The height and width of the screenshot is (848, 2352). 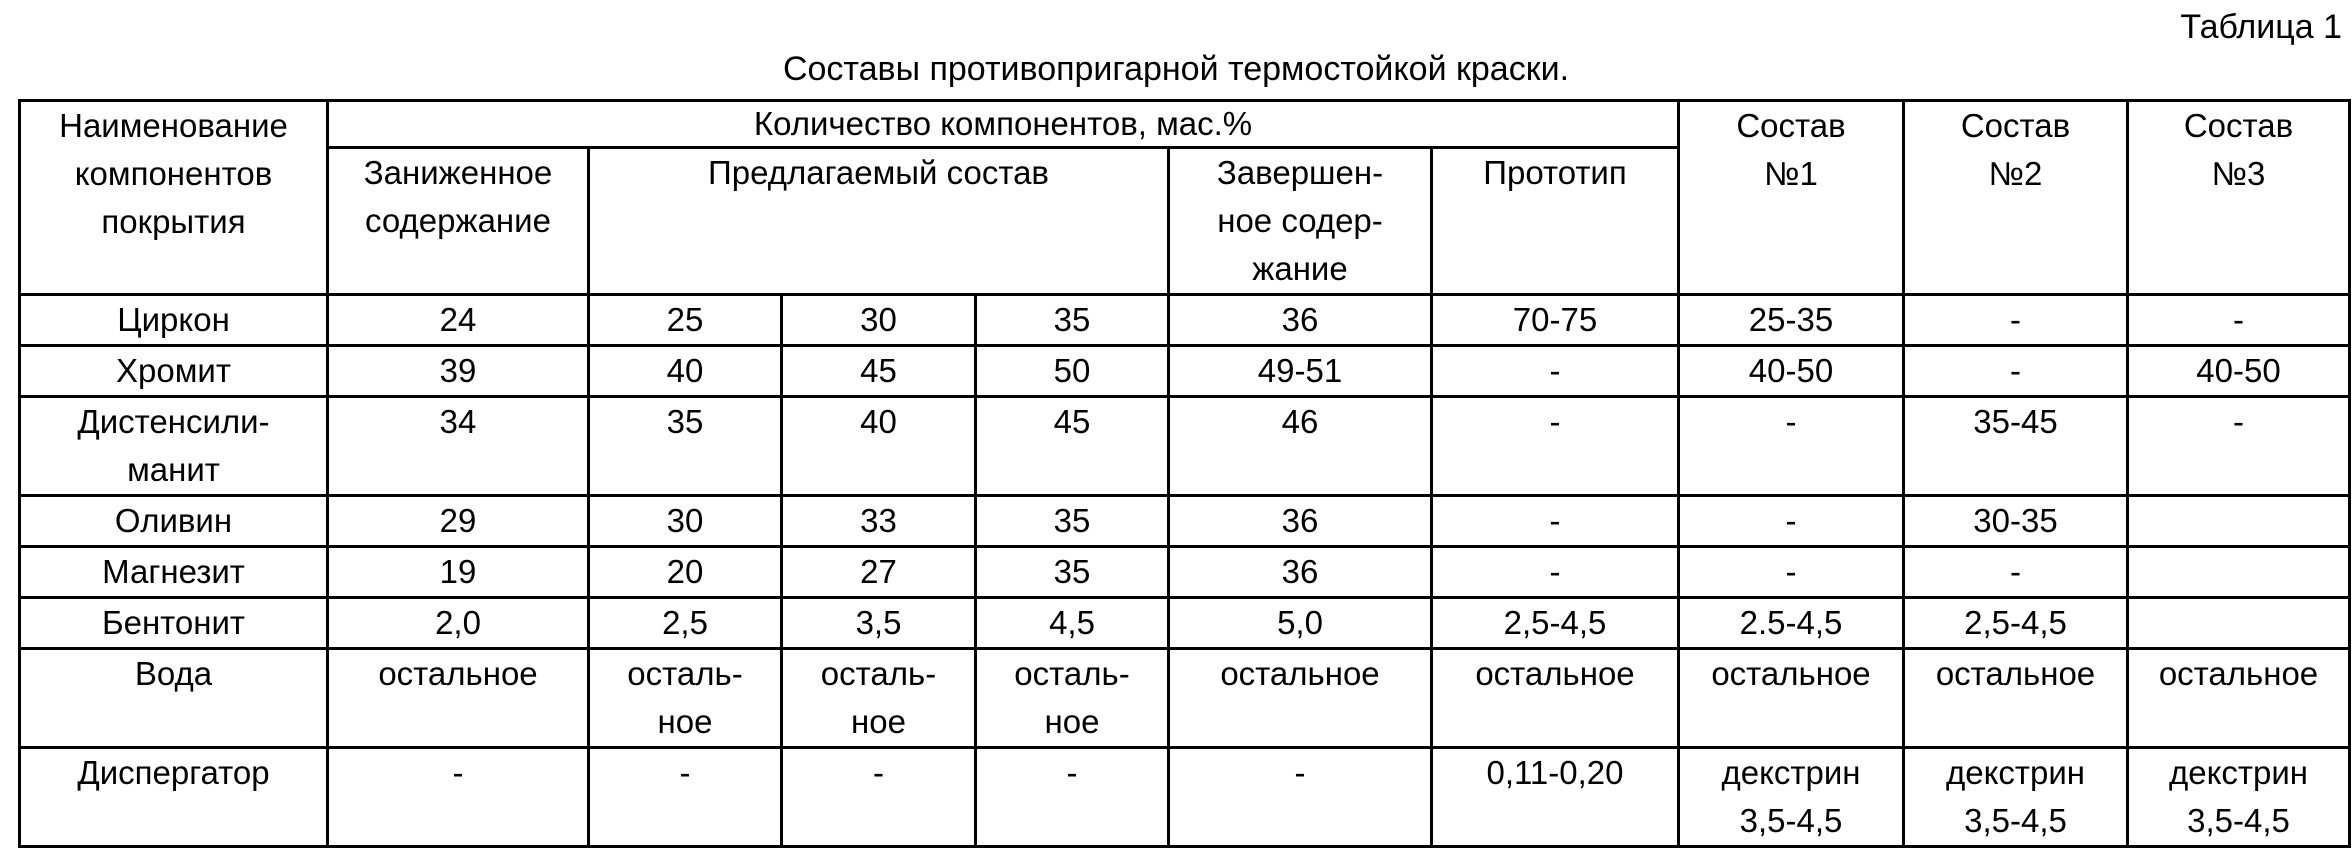 What do you see at coordinates (1555, 221) in the screenshot?
I see `header-prototype: Прототип` at bounding box center [1555, 221].